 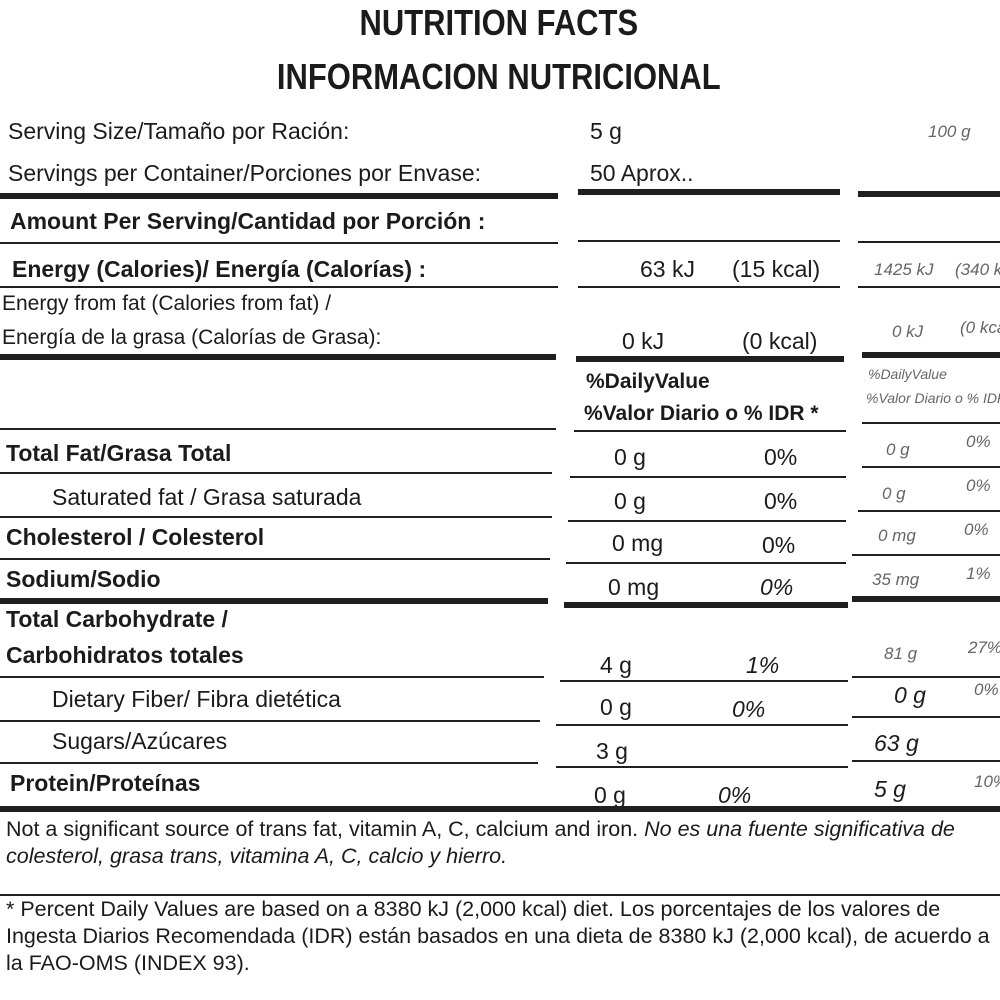 I want to click on energy-fat-label-en: Energy from fat (Calories from fat) /, so click(x=167, y=303).